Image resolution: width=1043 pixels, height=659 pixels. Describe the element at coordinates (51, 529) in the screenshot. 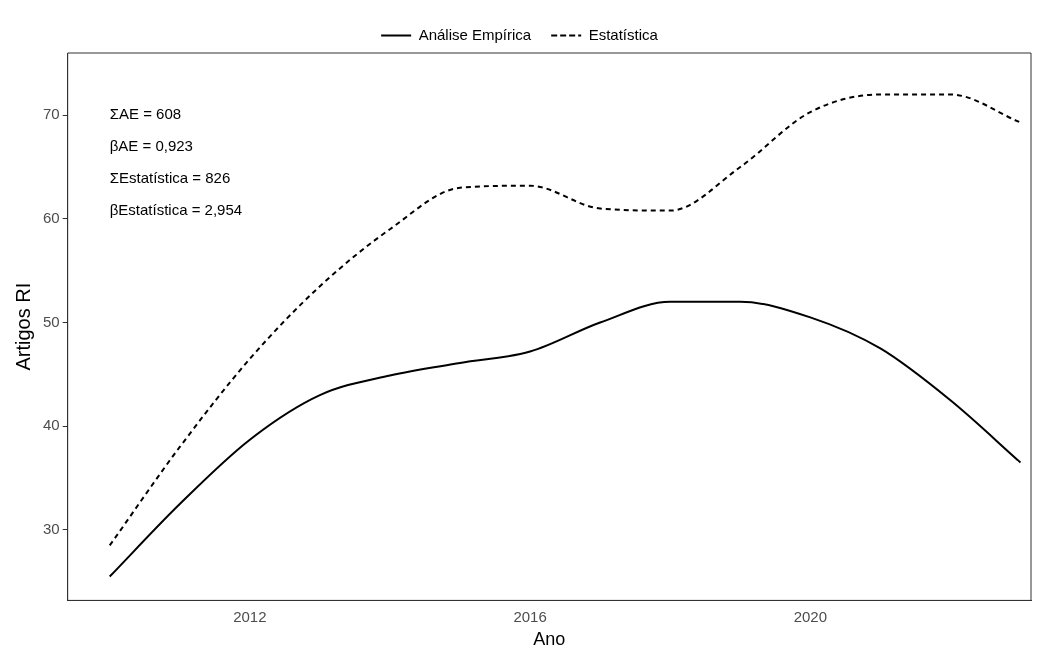

I see `y-tick-label: 30` at that location.